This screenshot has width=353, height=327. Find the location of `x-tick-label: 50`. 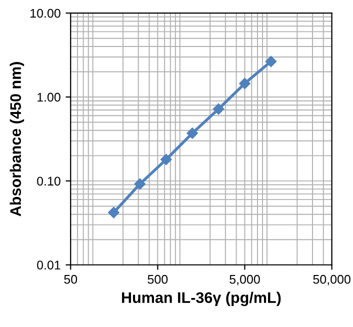

x-tick-label: 50 is located at coordinates (71, 279).